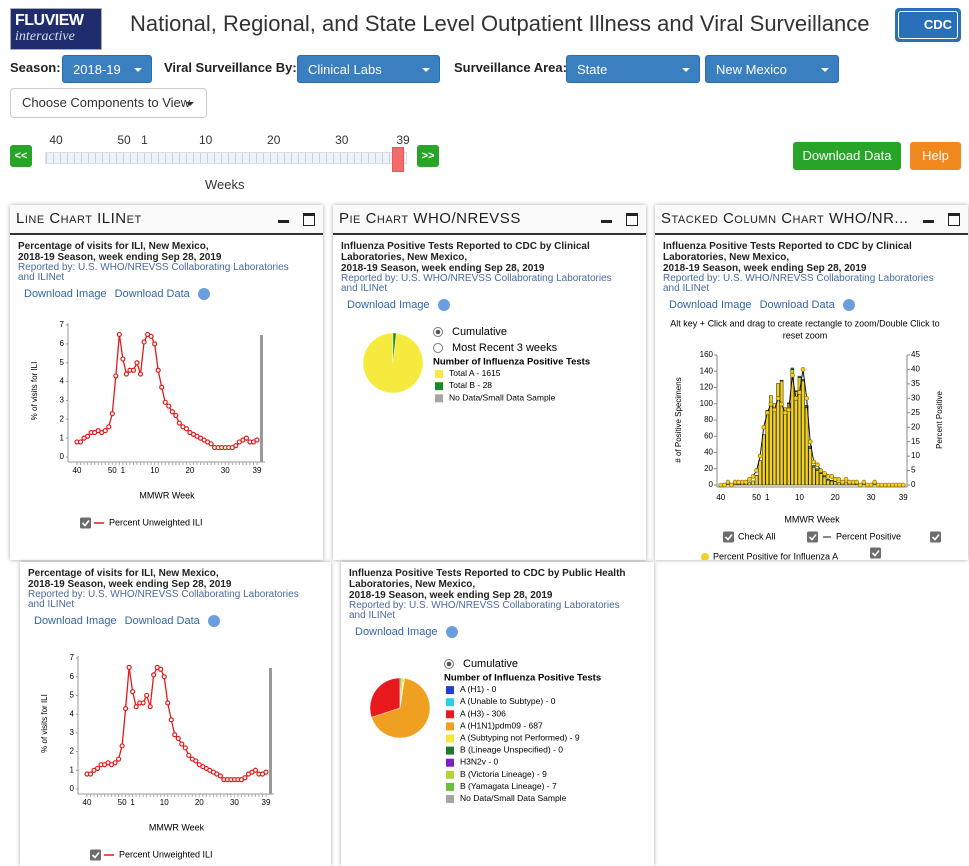 The height and width of the screenshot is (866, 969). I want to click on x-tick-label: 1, so click(123, 470).